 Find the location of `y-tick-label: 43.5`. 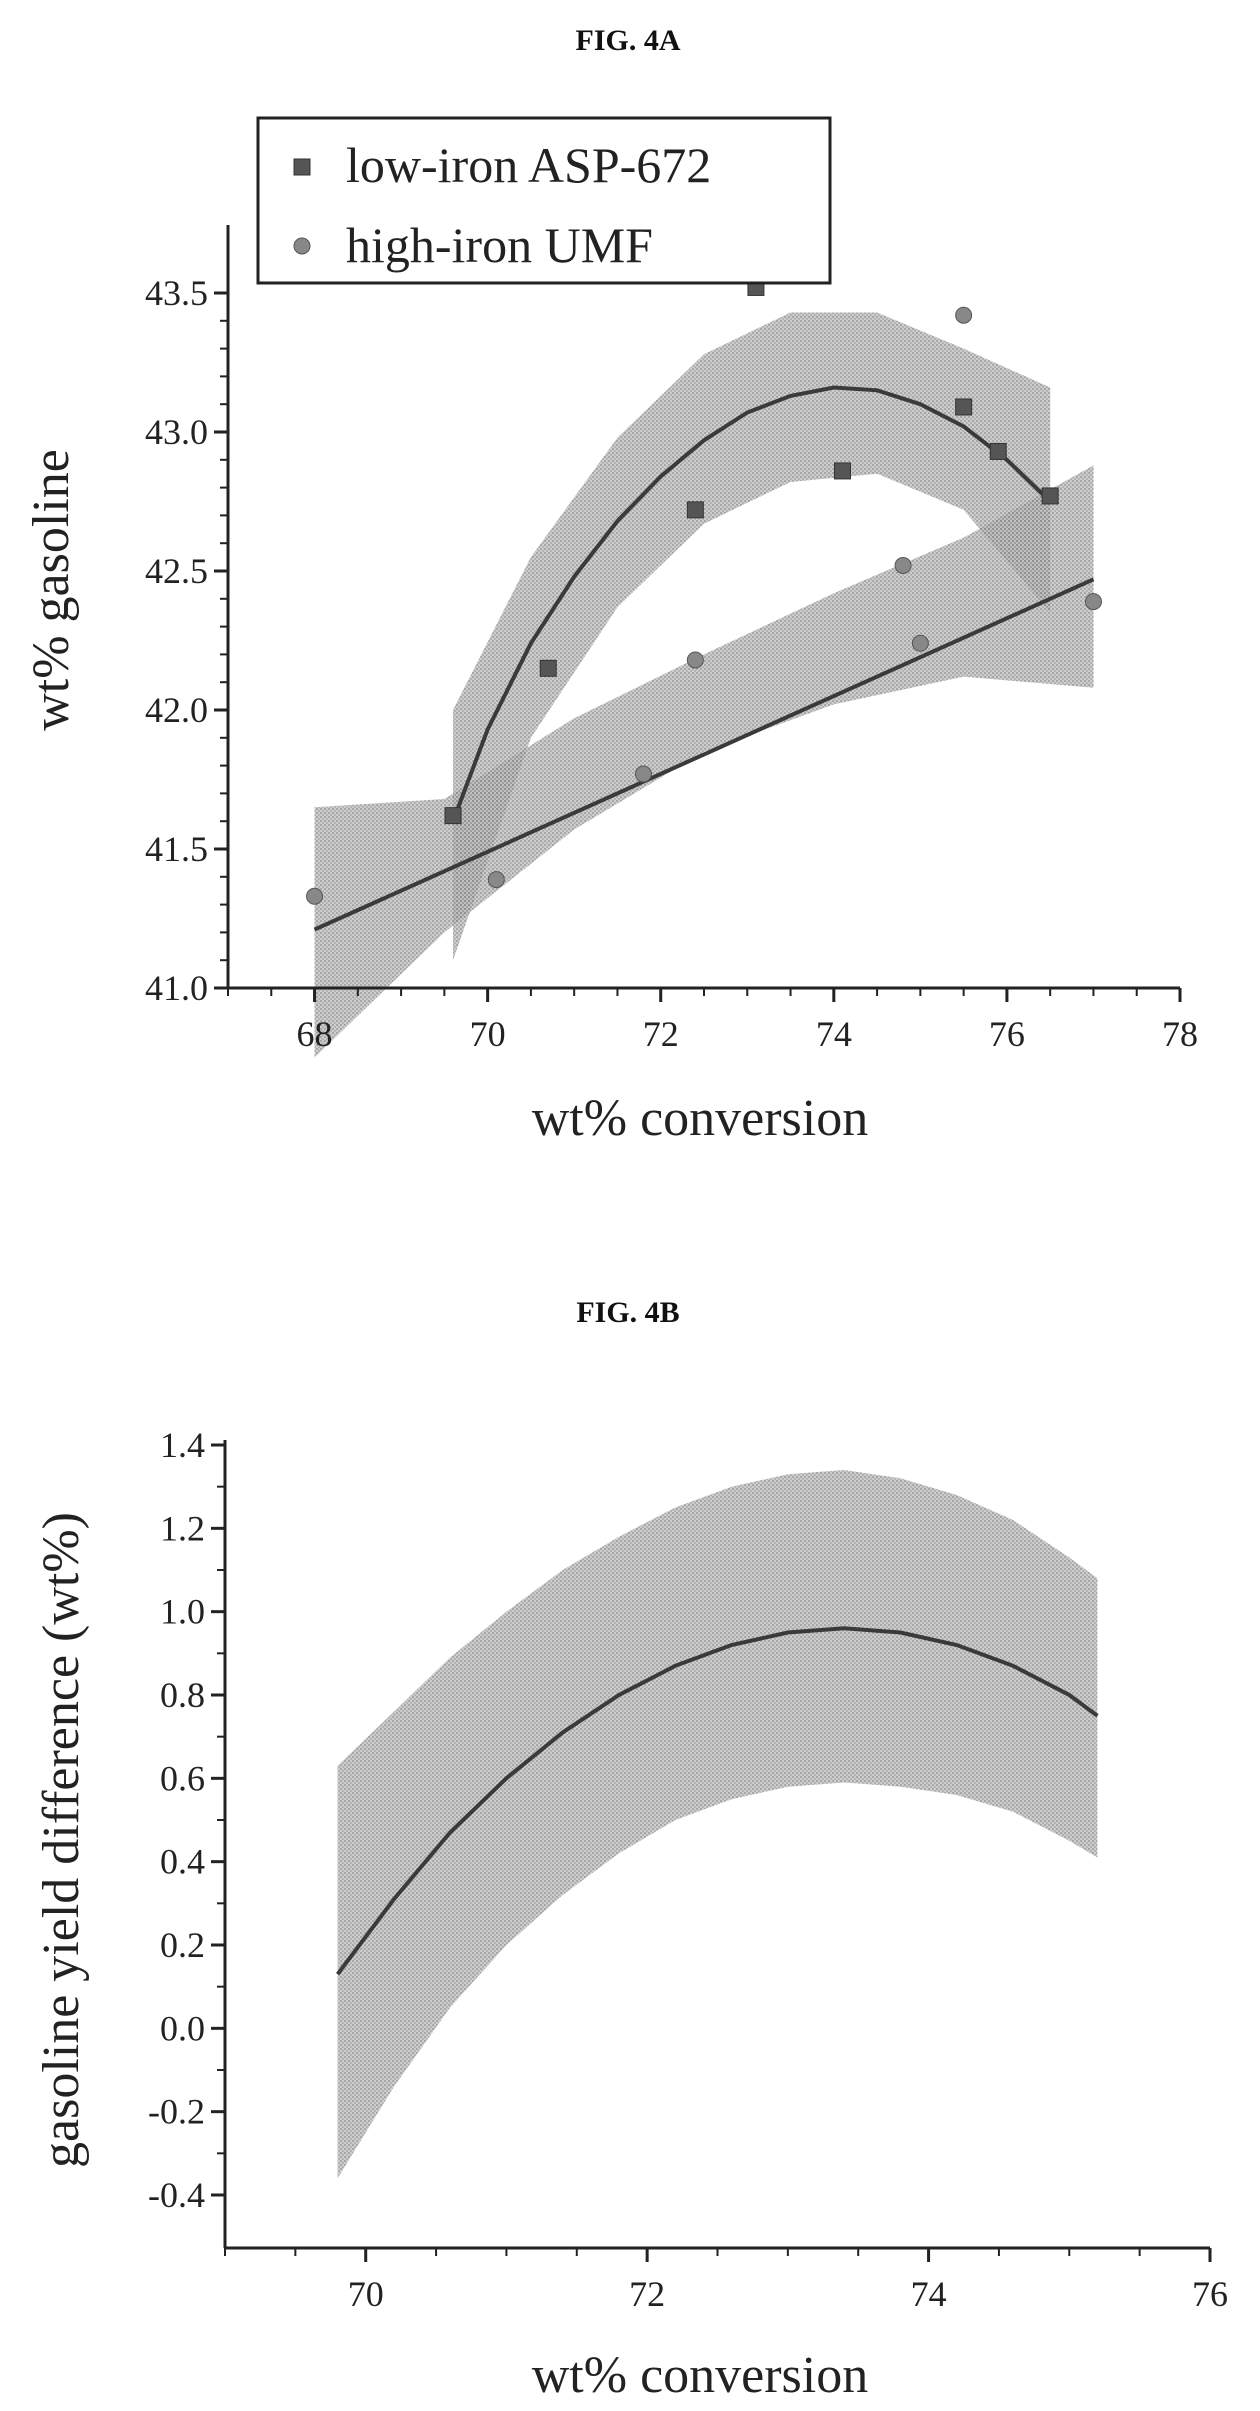

y-tick-label: 43.5 is located at coordinates (176, 293).